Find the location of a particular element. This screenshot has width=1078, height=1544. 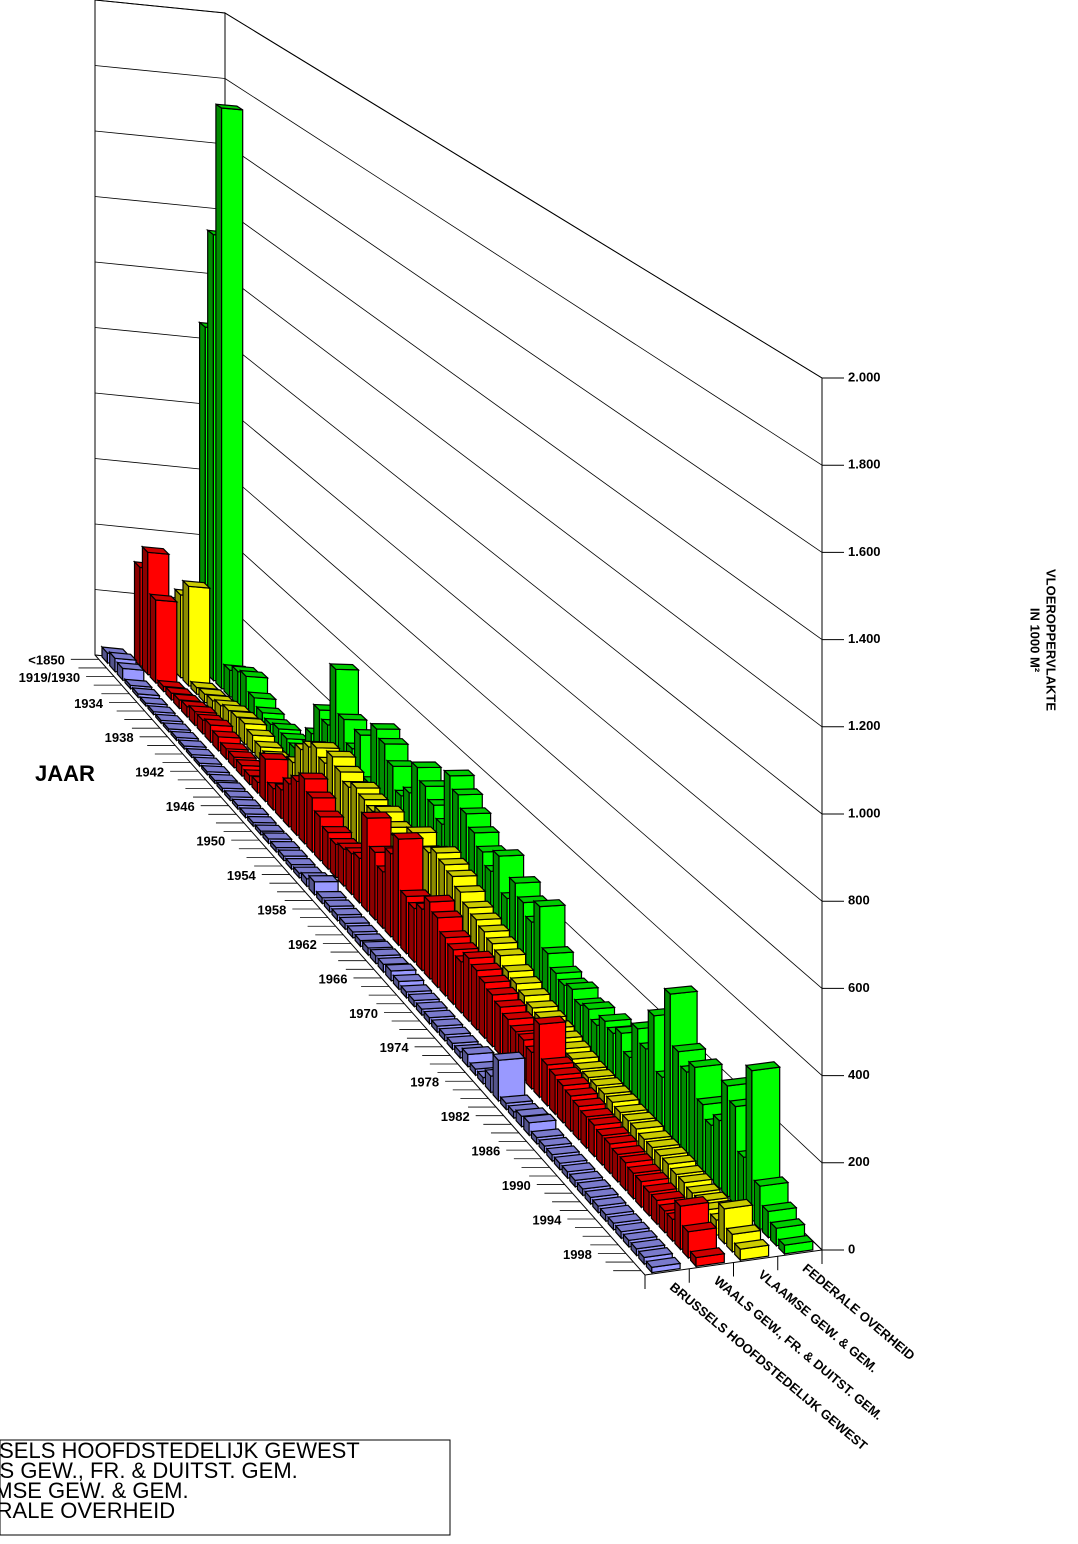

x-tick-label: 1946 is located at coordinates (180, 806).